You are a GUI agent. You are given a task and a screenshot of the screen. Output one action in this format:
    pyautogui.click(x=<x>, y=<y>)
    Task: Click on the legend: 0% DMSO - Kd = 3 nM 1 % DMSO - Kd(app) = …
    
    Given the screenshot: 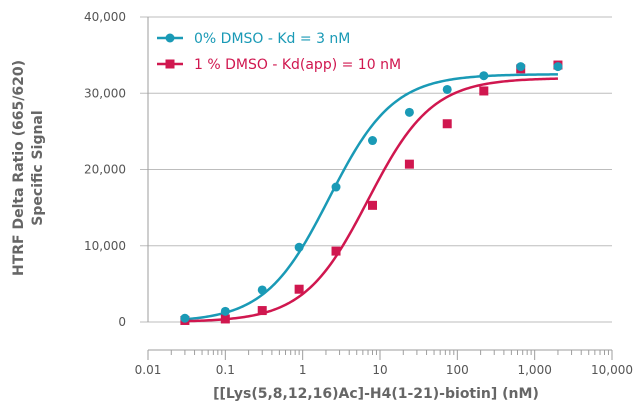 What is the action you would take?
    pyautogui.click(x=279, y=52)
    